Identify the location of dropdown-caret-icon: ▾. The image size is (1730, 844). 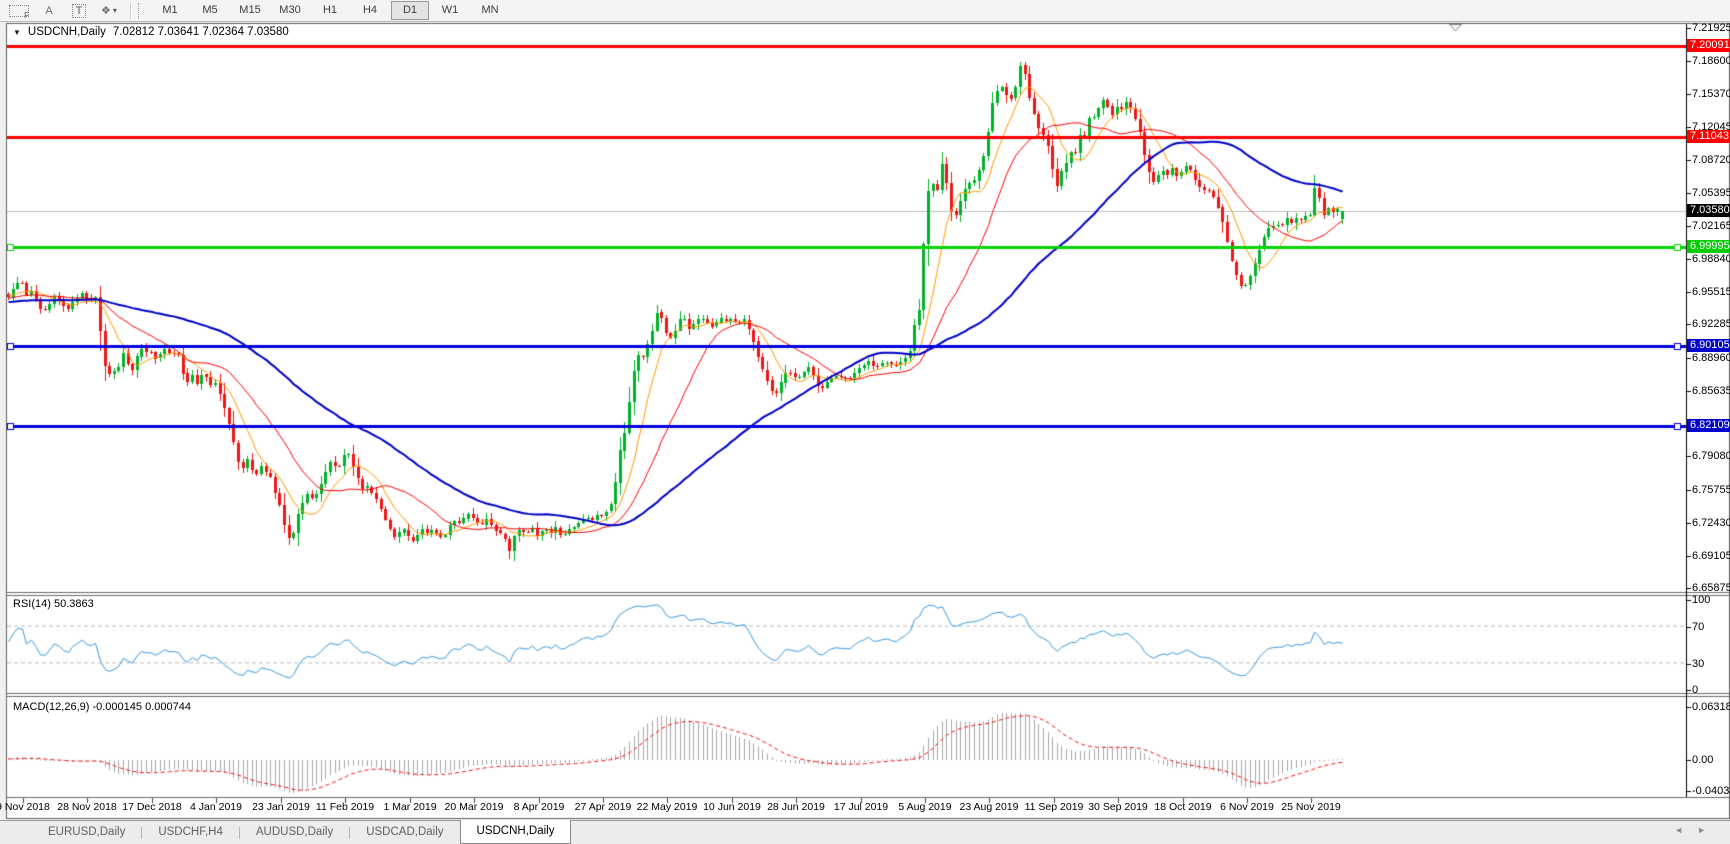
(114, 10).